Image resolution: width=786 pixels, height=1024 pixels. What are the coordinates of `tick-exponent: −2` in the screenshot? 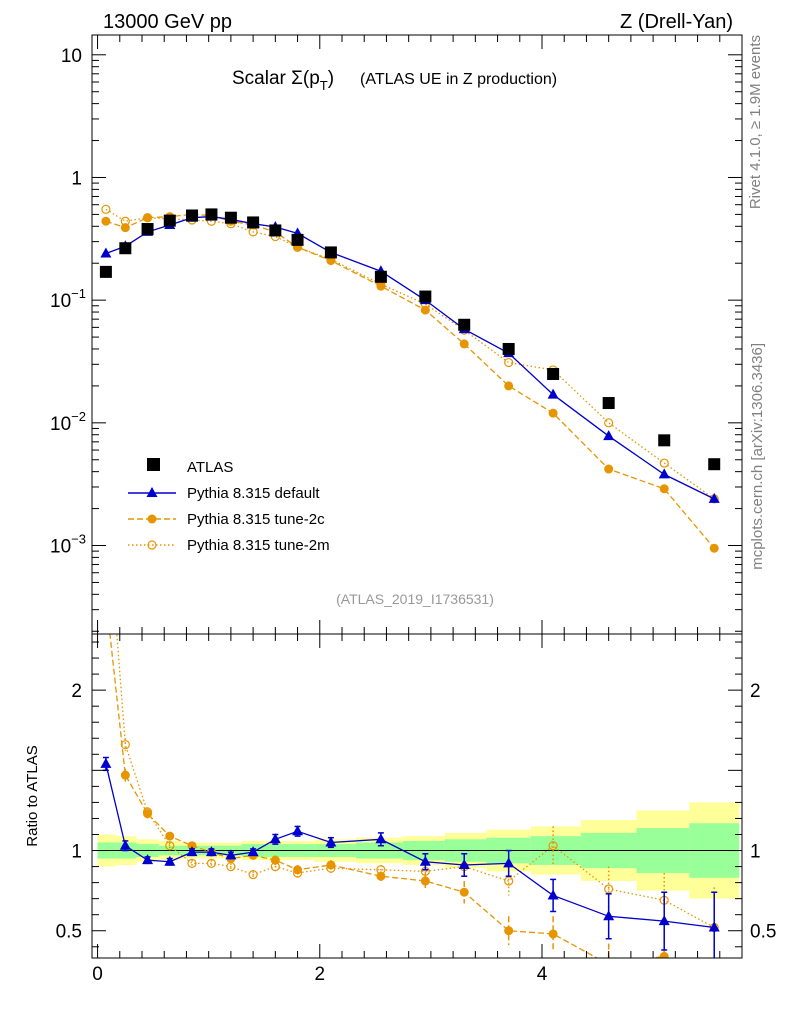 It's located at (78, 416).